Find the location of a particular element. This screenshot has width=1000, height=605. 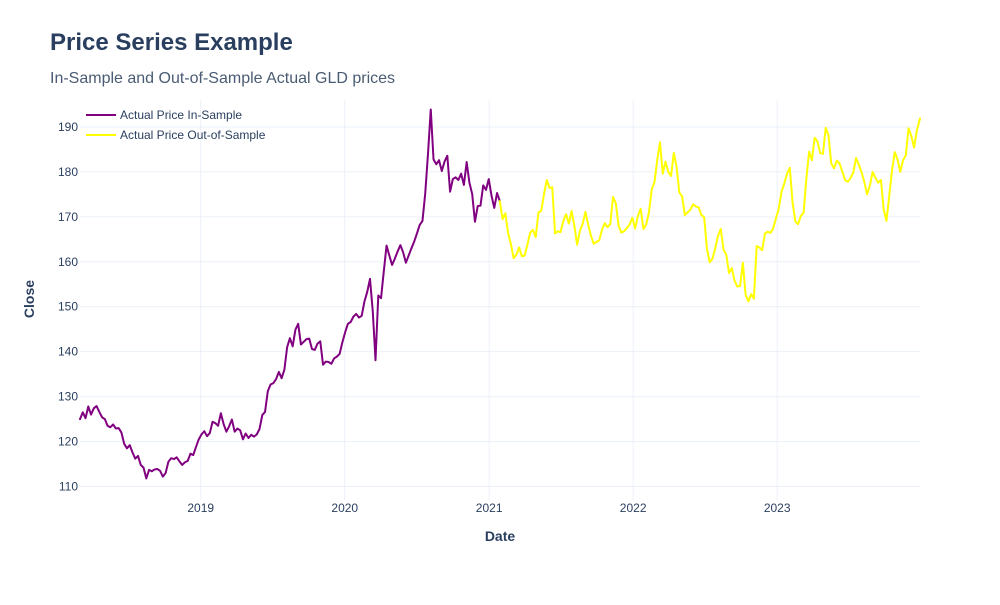

y-tick-label: 150 is located at coordinates (68, 307).